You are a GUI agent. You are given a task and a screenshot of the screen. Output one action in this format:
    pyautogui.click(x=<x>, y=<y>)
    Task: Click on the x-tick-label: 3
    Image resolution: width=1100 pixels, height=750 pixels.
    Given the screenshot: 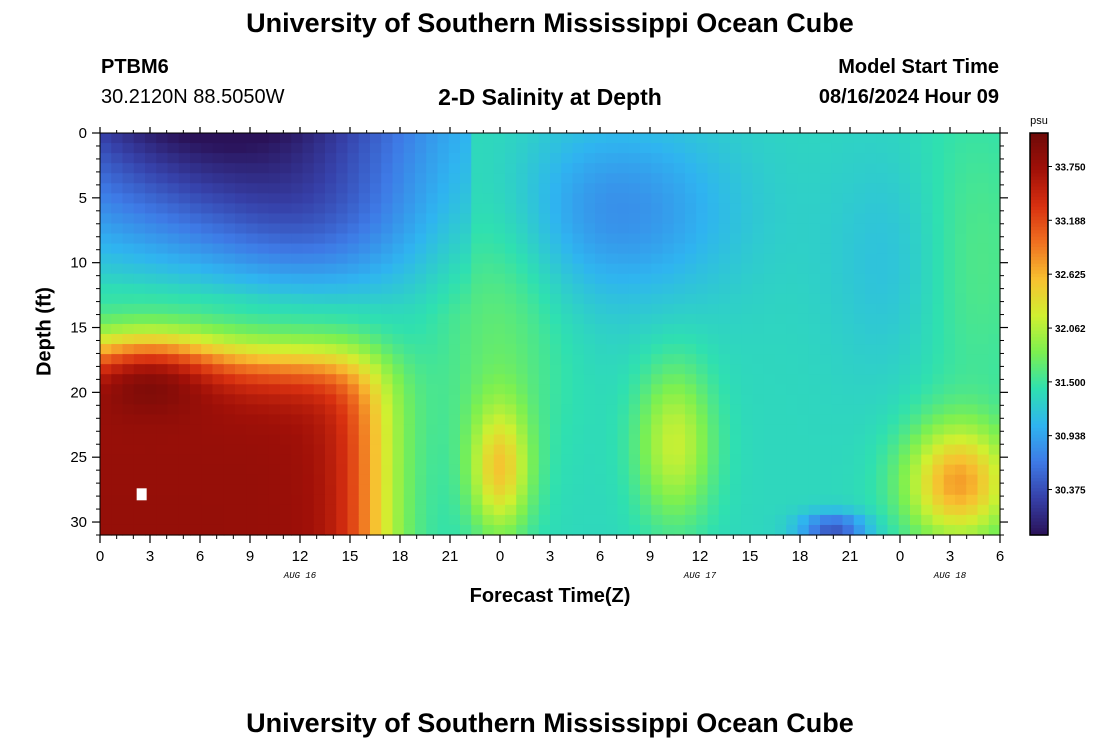 What is the action you would take?
    pyautogui.click(x=550, y=556)
    